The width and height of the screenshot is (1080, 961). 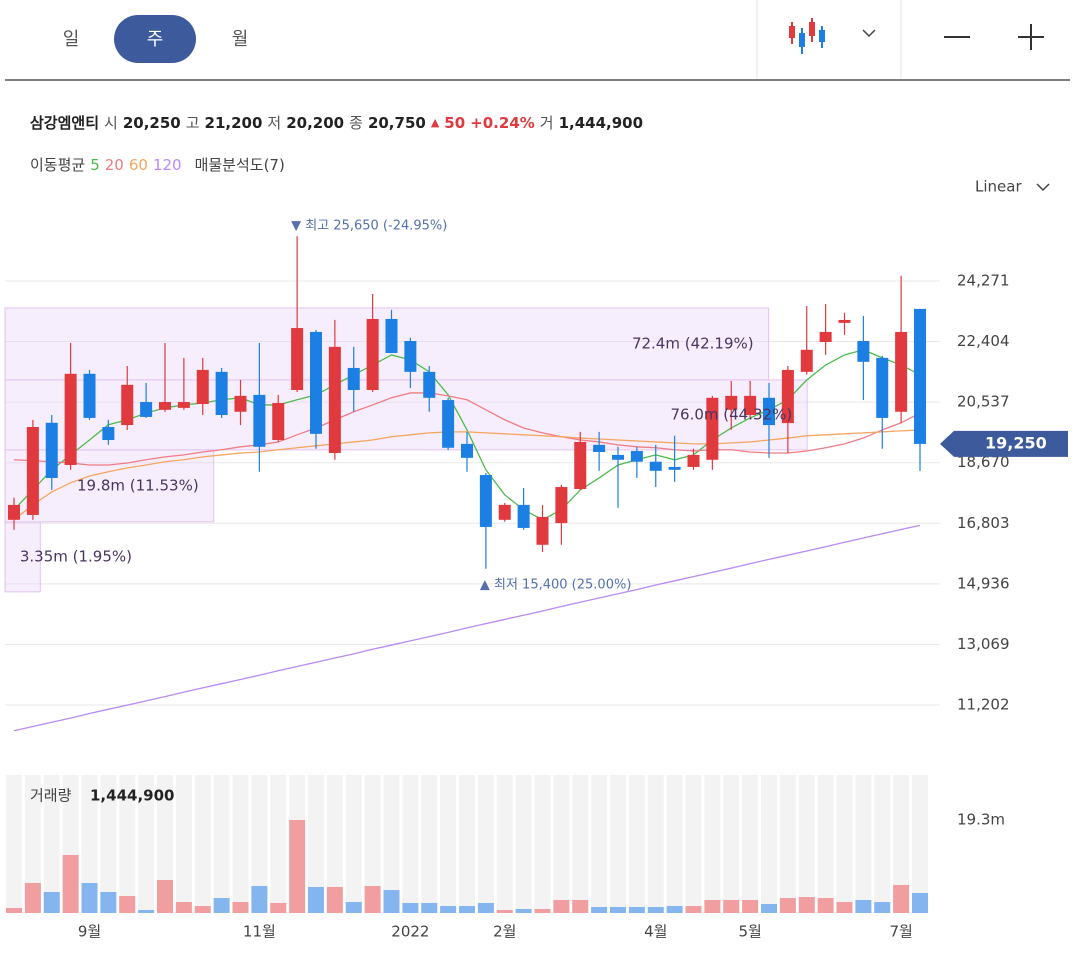 I want to click on legend-entry: 60, so click(x=138, y=164).